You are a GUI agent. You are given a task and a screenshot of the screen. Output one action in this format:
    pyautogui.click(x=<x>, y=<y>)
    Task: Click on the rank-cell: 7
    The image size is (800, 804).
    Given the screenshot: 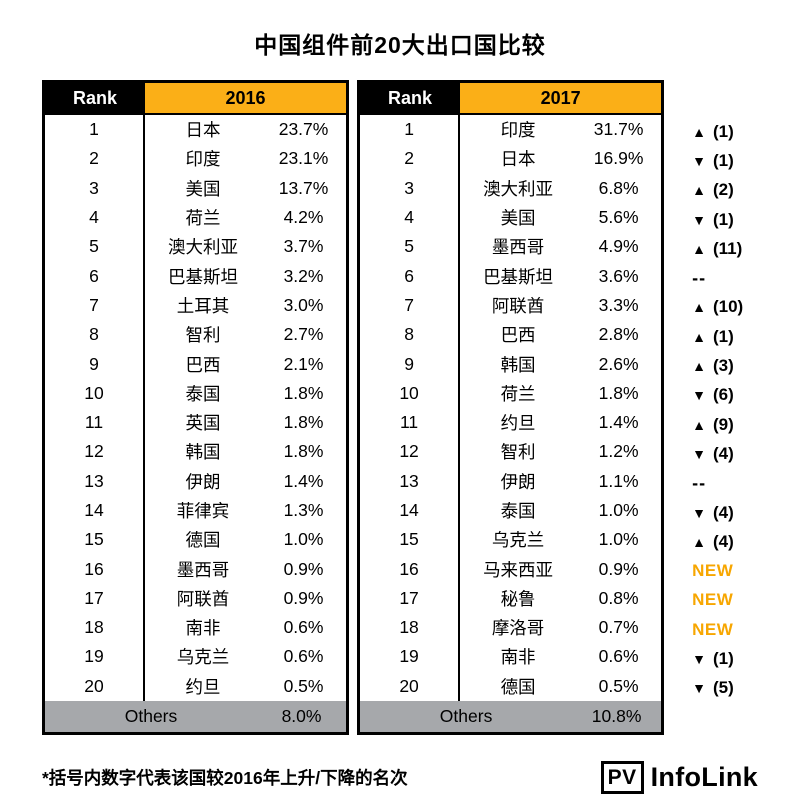 What is the action you would take?
    pyautogui.click(x=410, y=305)
    